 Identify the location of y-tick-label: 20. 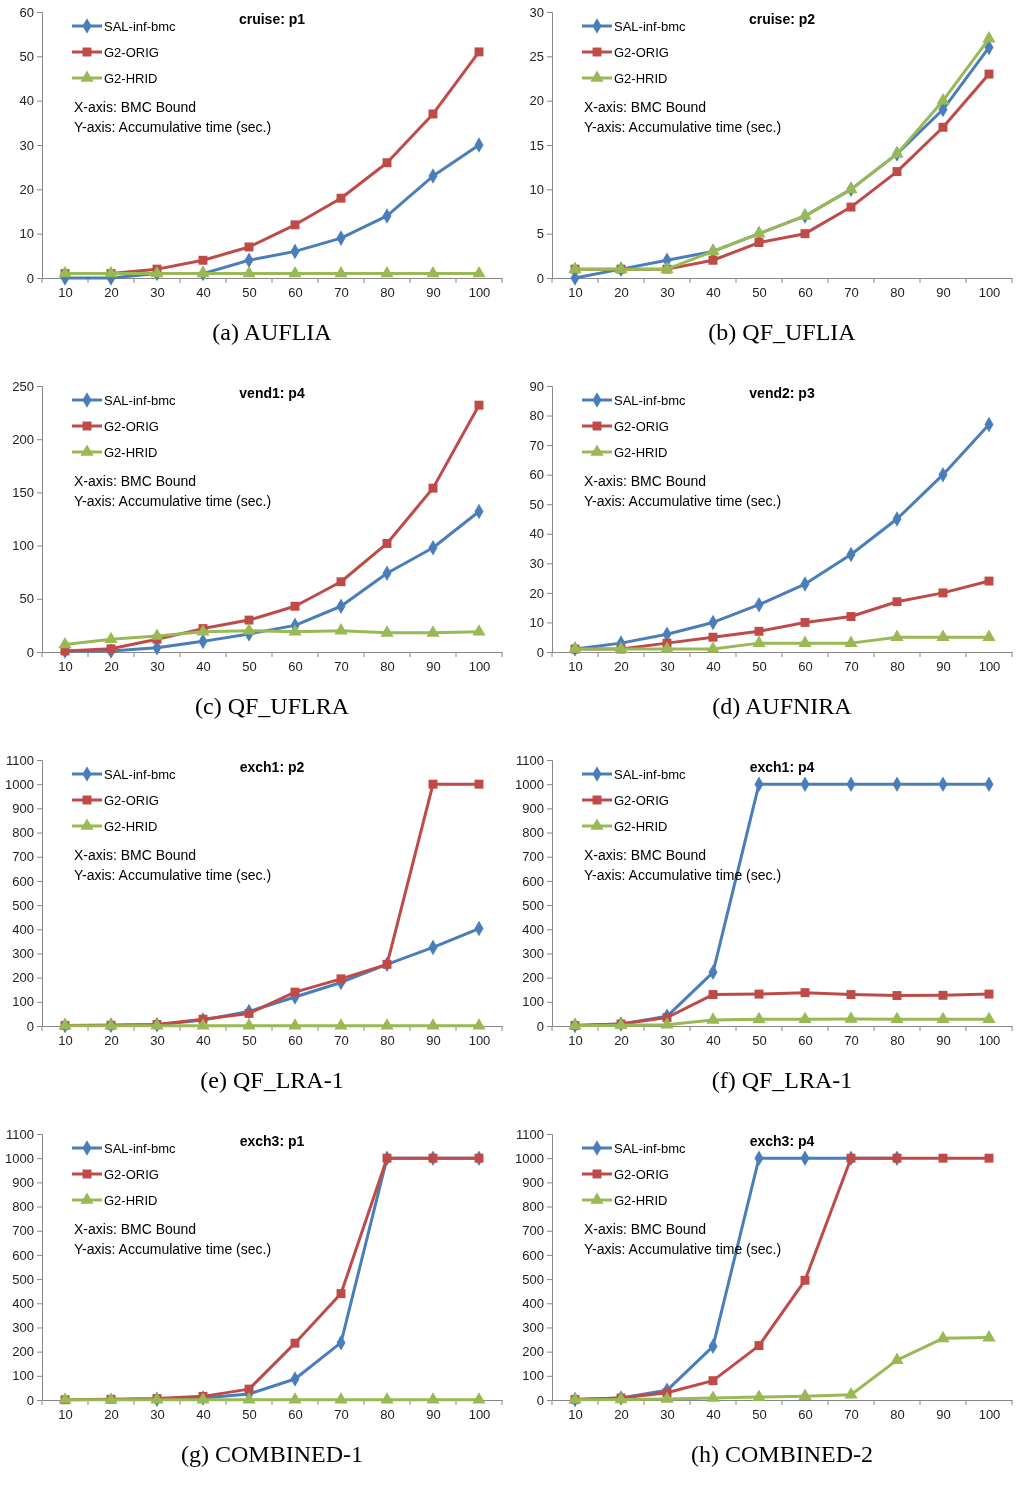
(536, 101).